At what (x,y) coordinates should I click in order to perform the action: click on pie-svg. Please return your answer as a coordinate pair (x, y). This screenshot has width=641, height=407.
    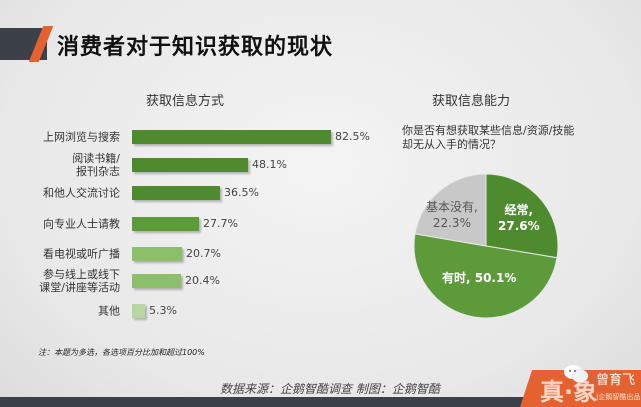
    Looking at the image, I should click on (486, 246).